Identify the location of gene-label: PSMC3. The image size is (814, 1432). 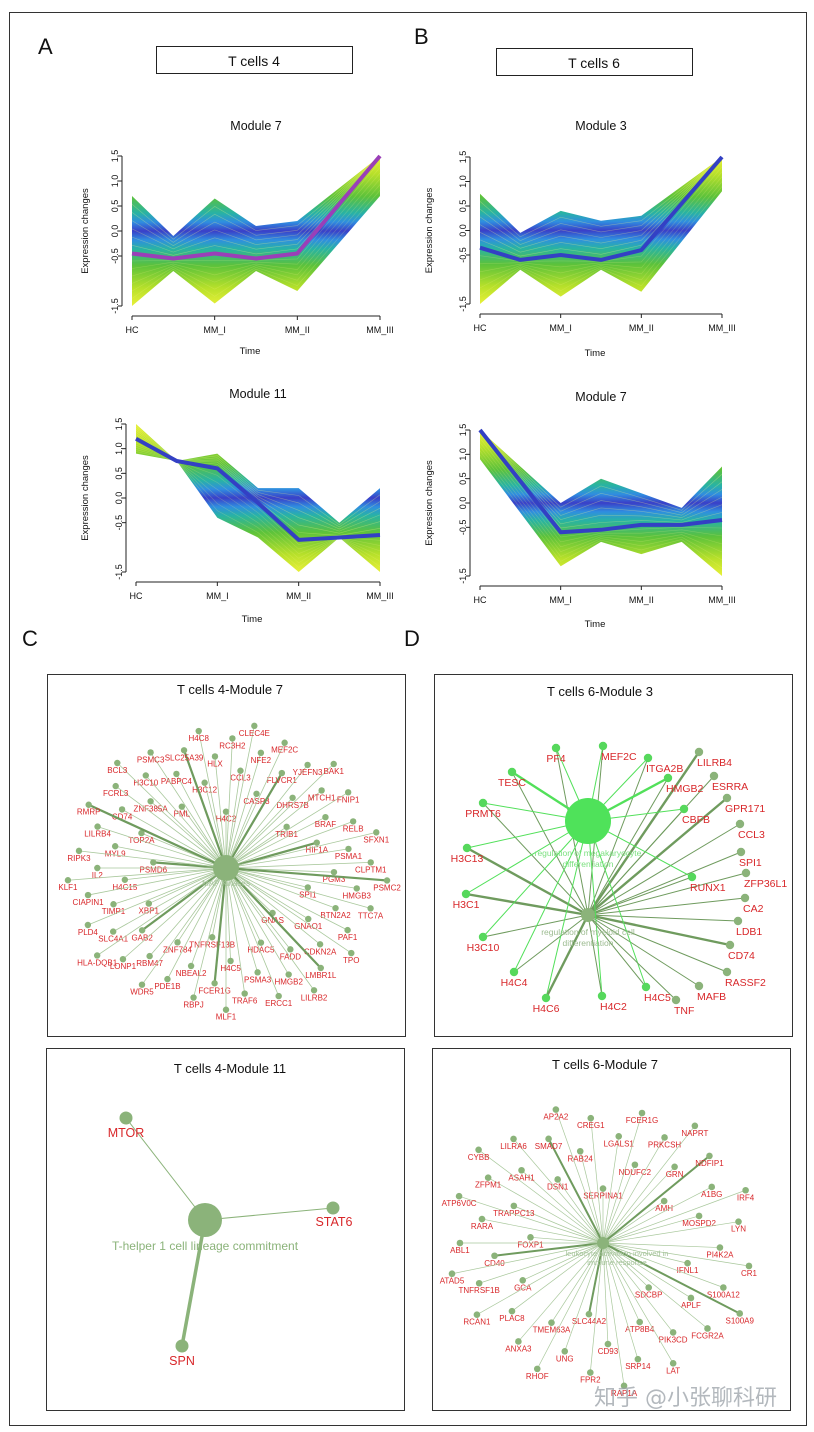
(151, 759).